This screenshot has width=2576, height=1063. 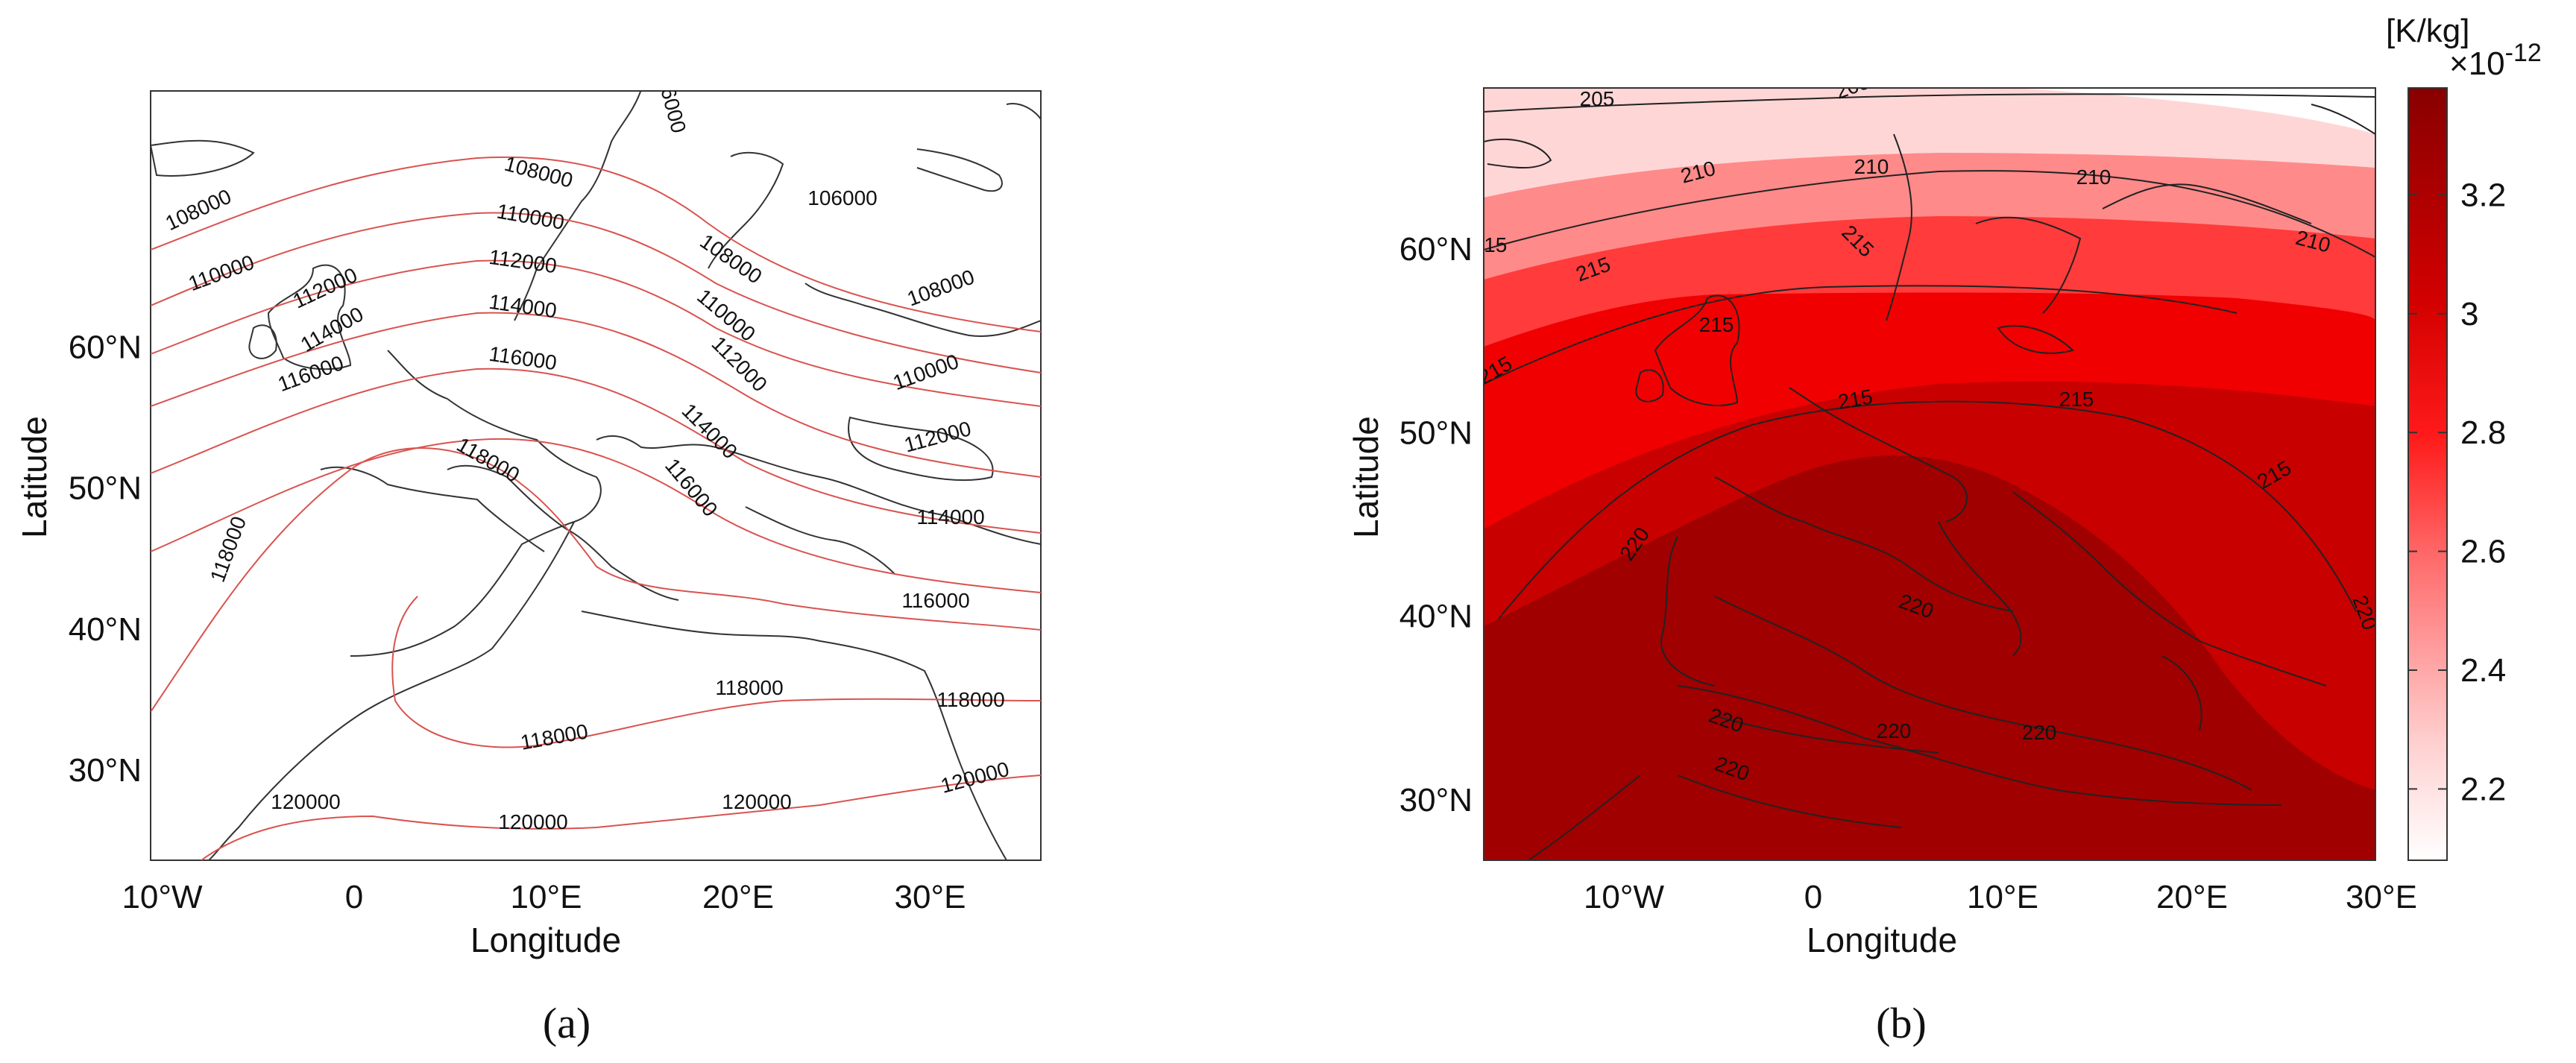 What do you see at coordinates (1366, 477) in the screenshot?
I see `y-axis-label-b: Latitude` at bounding box center [1366, 477].